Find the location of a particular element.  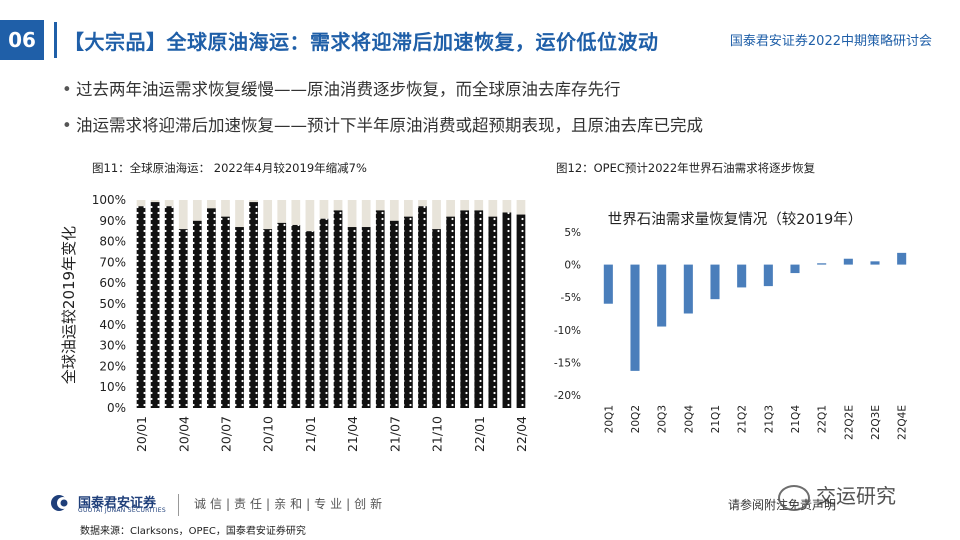

x-tick-label: 20/01 is located at coordinates (141, 434).